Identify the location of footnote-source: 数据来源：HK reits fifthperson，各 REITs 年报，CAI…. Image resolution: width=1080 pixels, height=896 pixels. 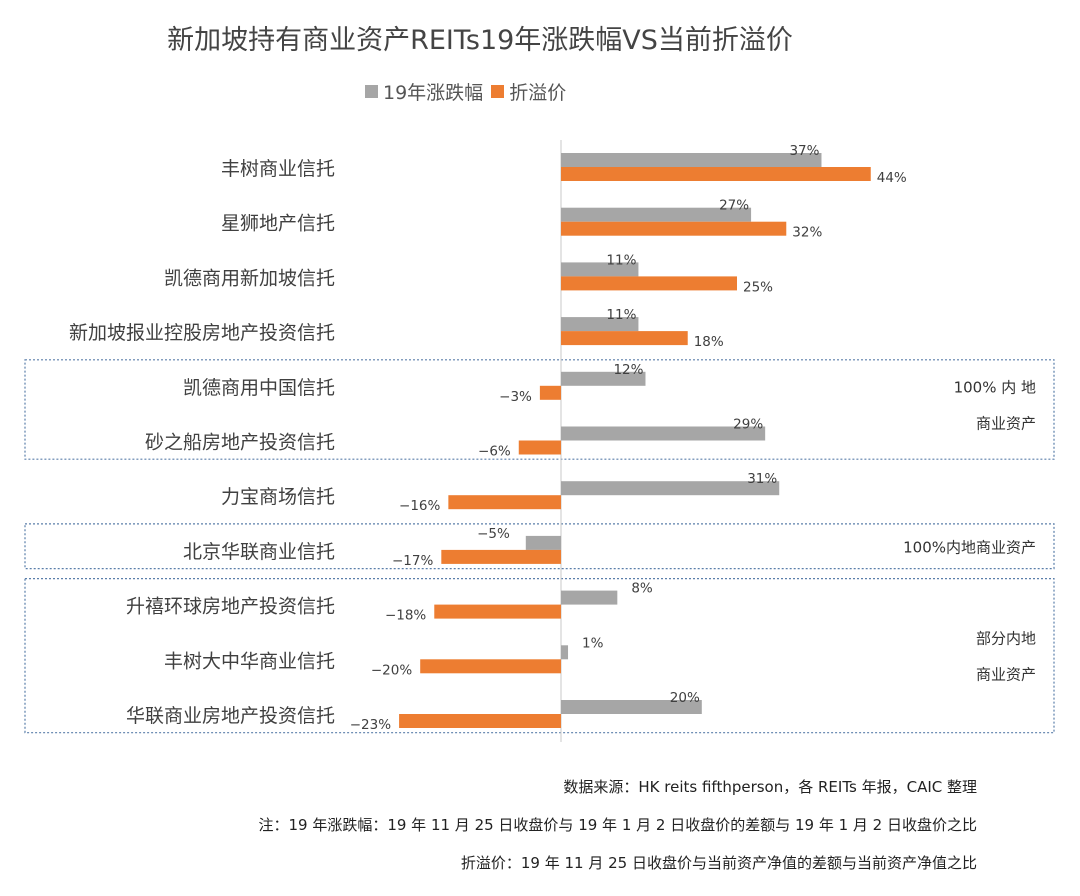
(770, 787).